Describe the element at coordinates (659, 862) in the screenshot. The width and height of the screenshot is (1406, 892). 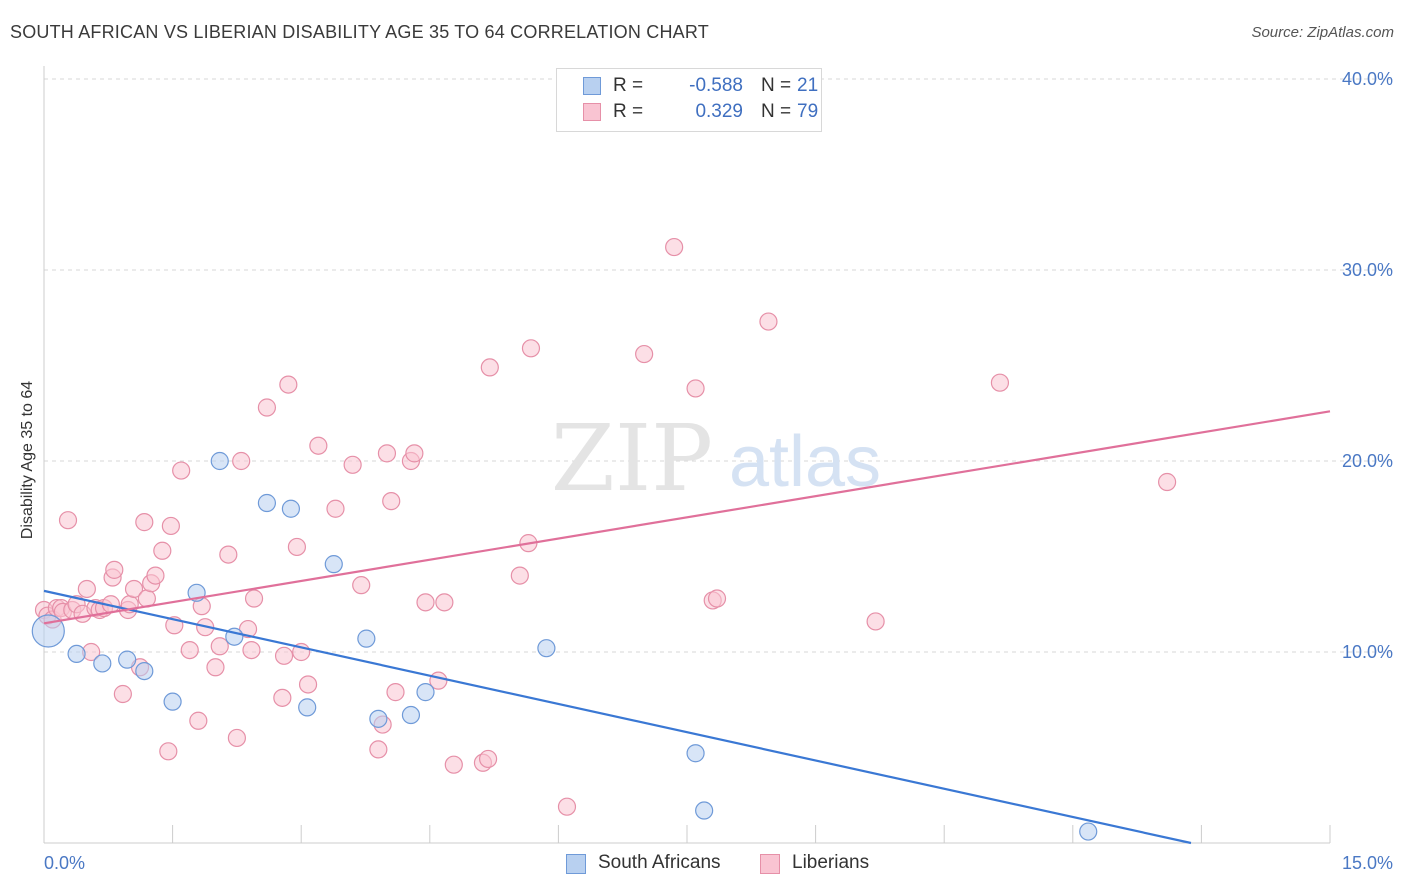
I see `bottom-legend-label: South Africans` at that location.